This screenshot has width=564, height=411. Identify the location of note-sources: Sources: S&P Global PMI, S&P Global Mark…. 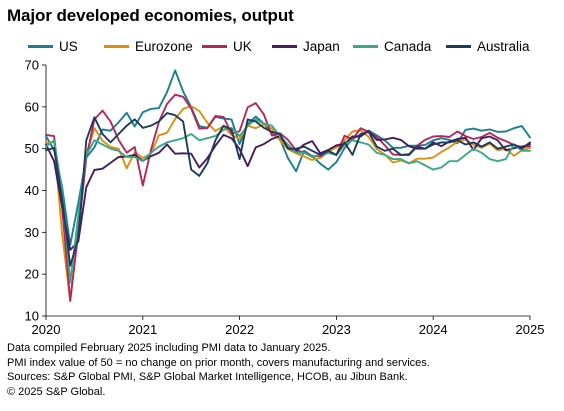
(207, 377).